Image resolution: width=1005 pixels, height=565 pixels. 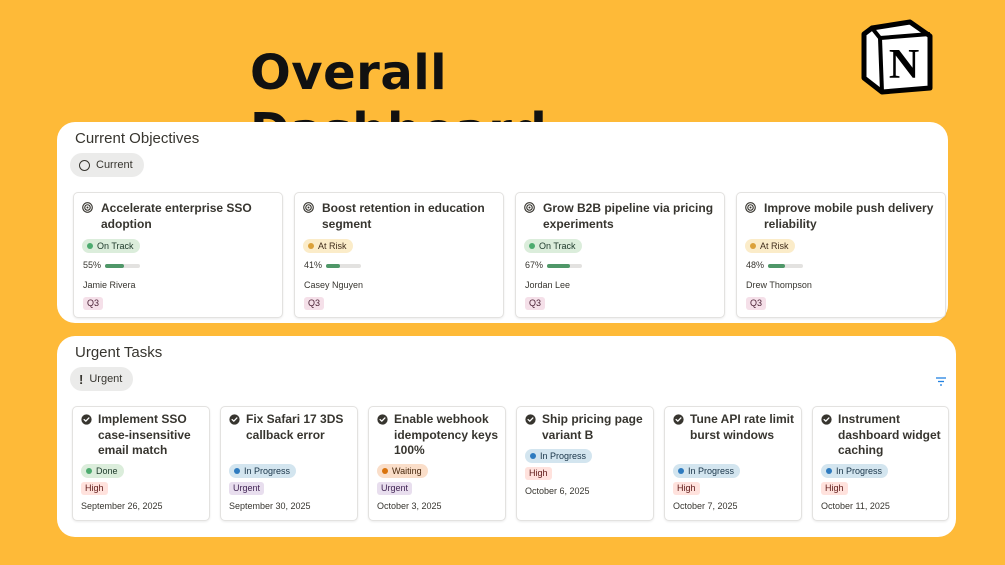 What do you see at coordinates (114, 165) in the screenshot?
I see `view-tab-label: Current` at bounding box center [114, 165].